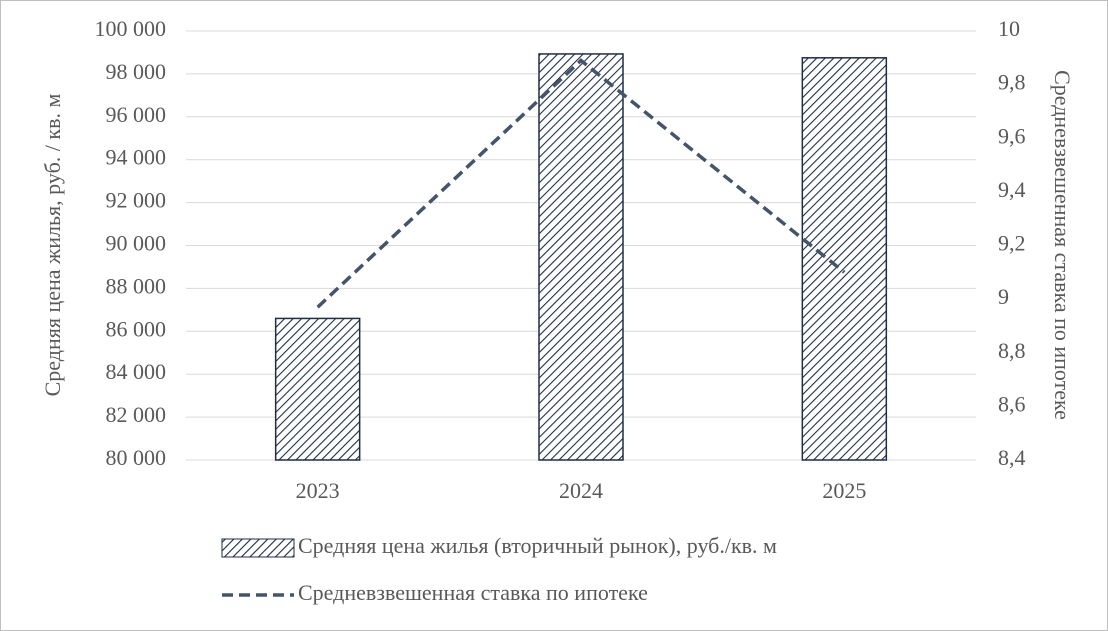 Image resolution: width=1108 pixels, height=631 pixels. What do you see at coordinates (136, 414) in the screenshot?
I see `y-tick-label: 82 000` at bounding box center [136, 414].